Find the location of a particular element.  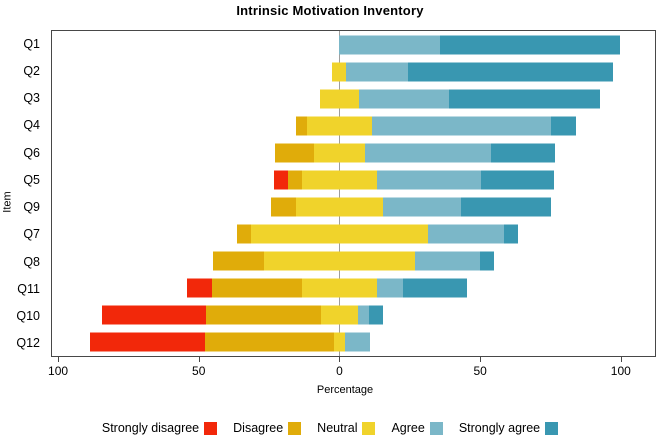

y-axis-tick-label: Q7 is located at coordinates (31, 234).